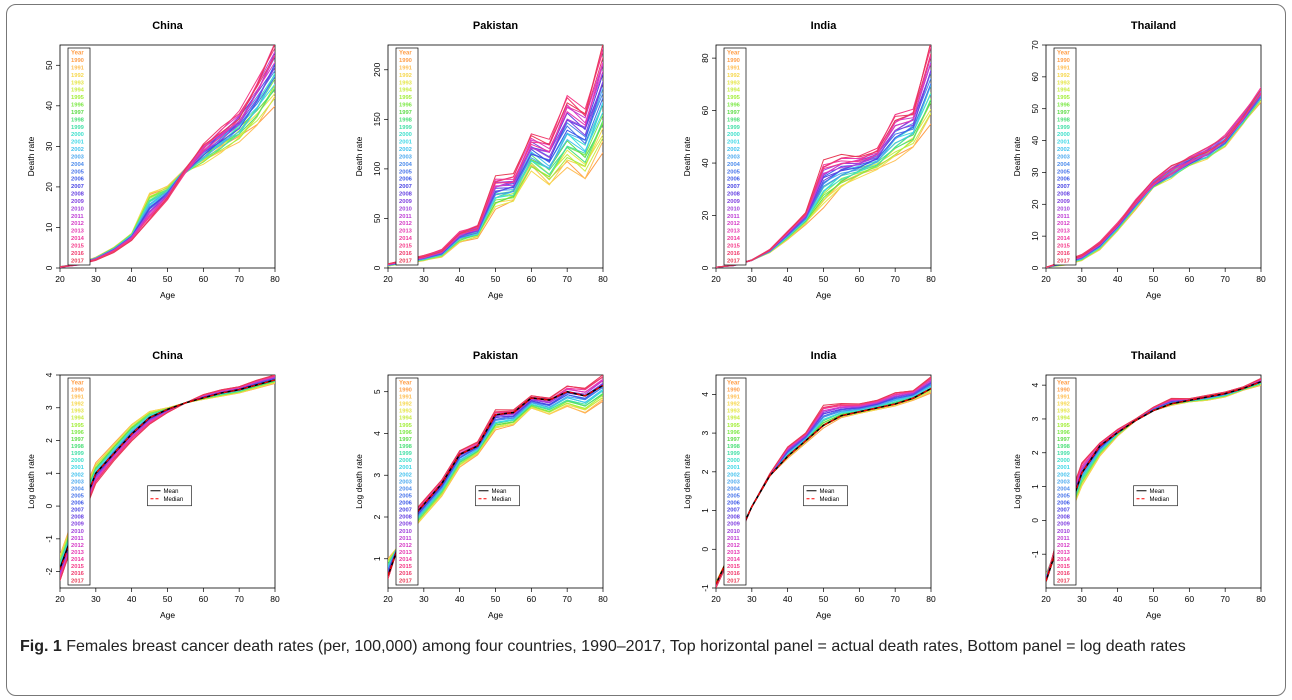 The image size is (1292, 700). What do you see at coordinates (734, 482) in the screenshot?
I see `year-legend-entry: 2003` at bounding box center [734, 482].